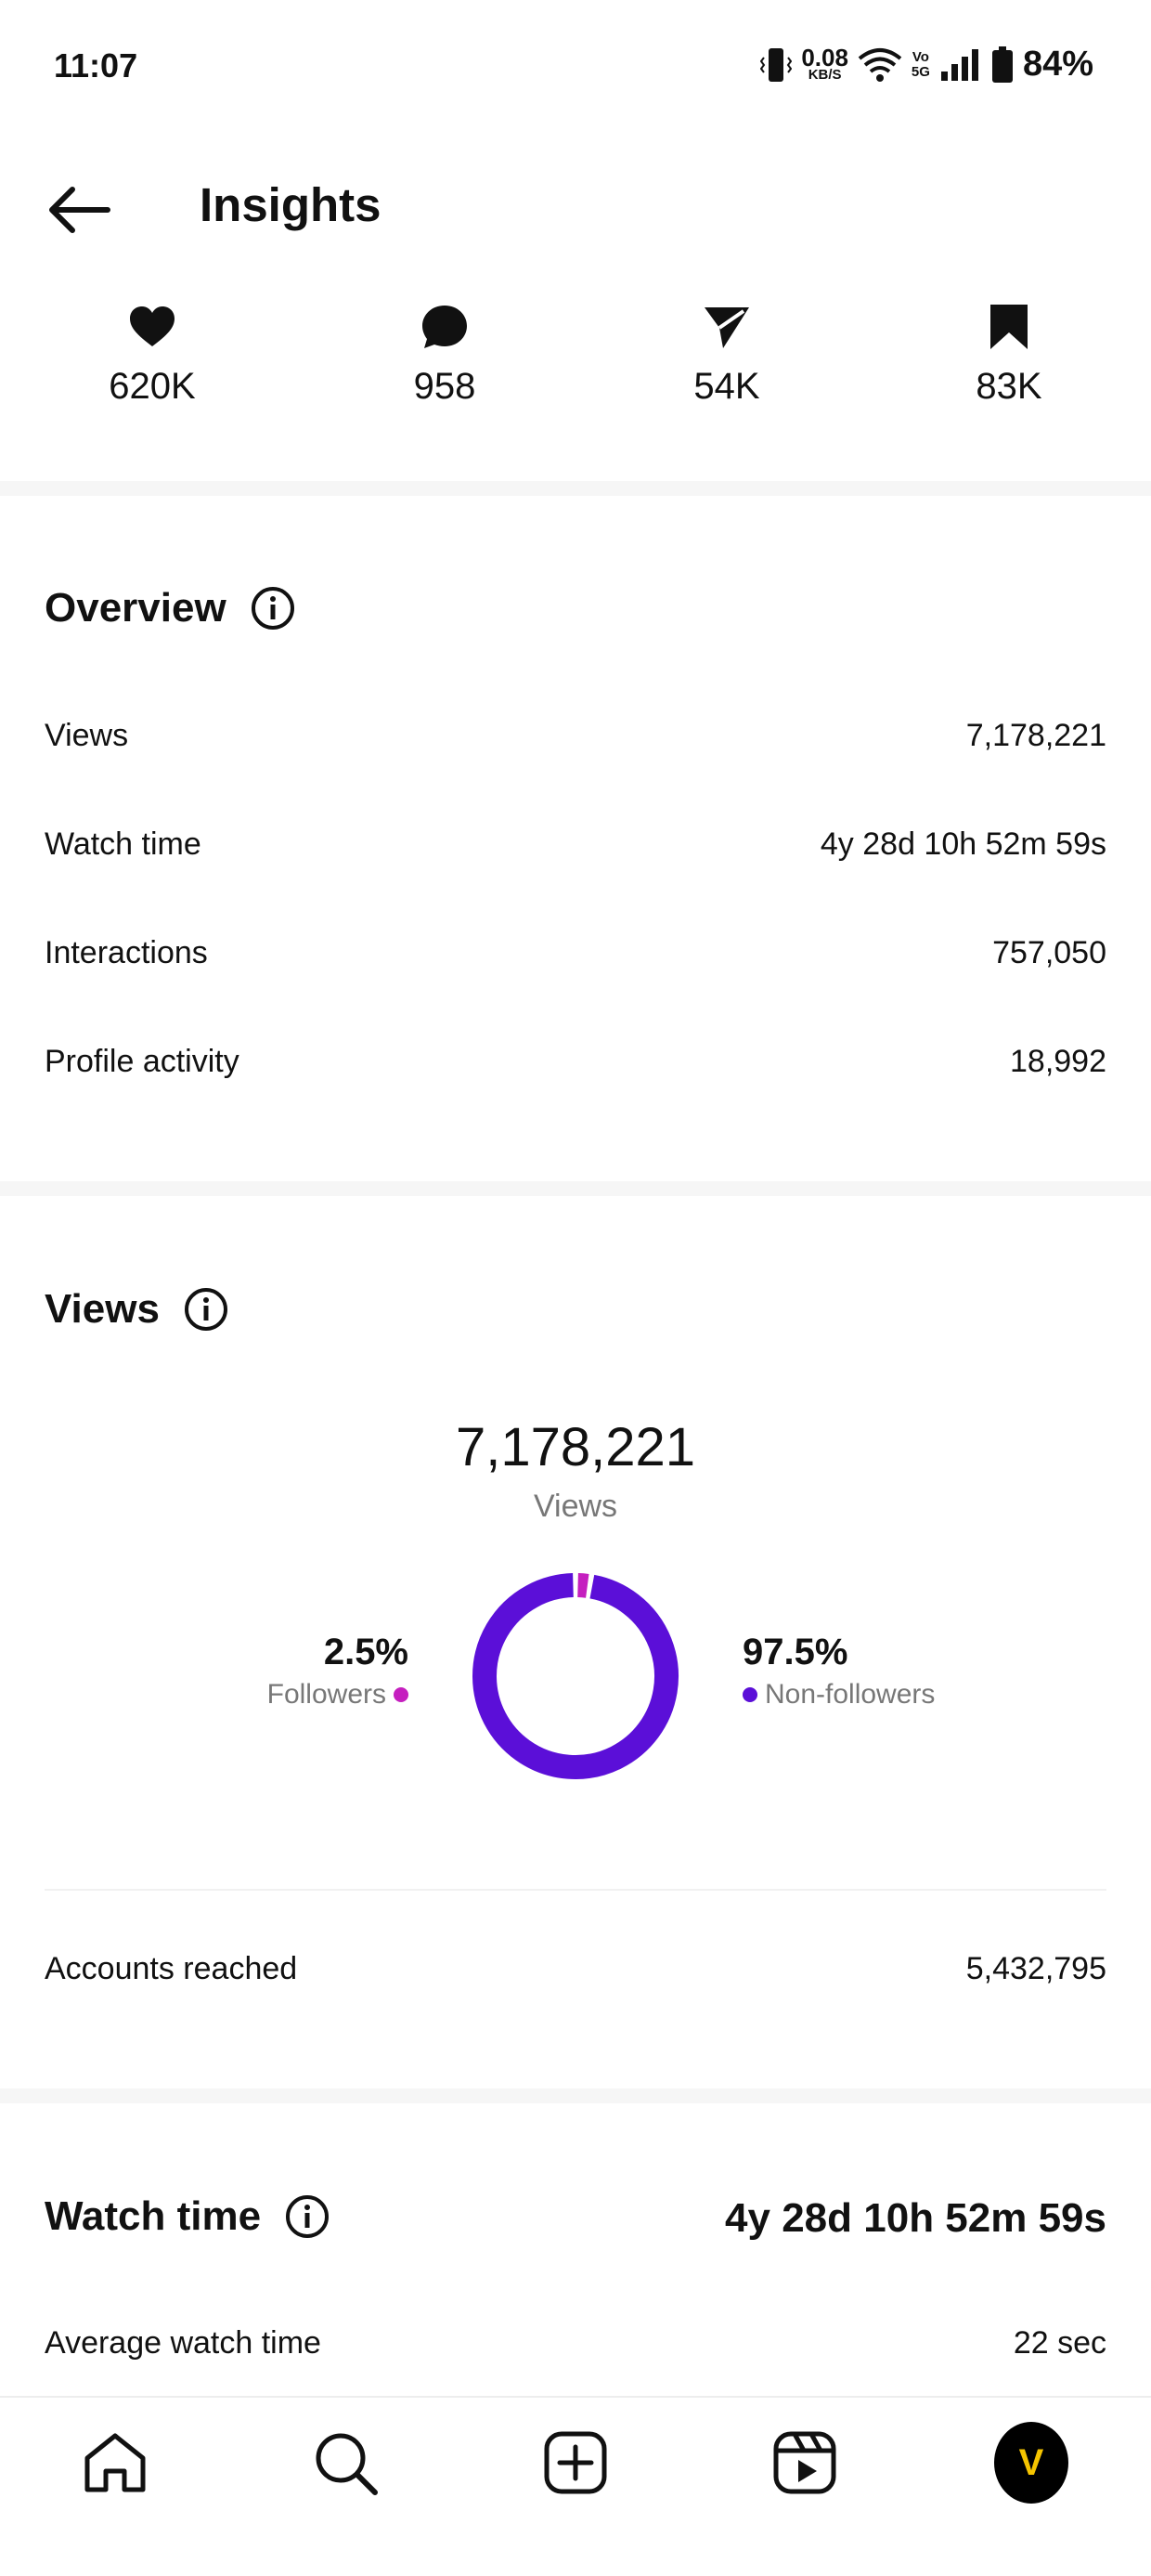 The height and width of the screenshot is (2576, 1151). I want to click on views-heading: Views, so click(136, 1310).